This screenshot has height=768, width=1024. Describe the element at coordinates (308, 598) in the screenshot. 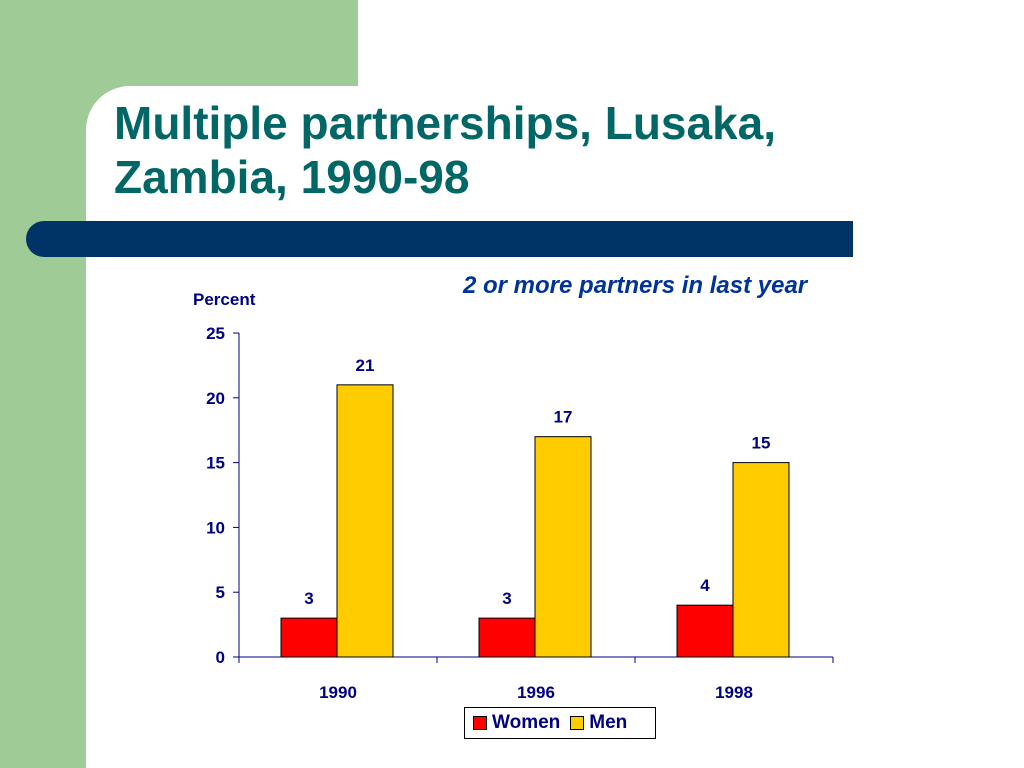

I see `data-label-women-1990: 3` at that location.